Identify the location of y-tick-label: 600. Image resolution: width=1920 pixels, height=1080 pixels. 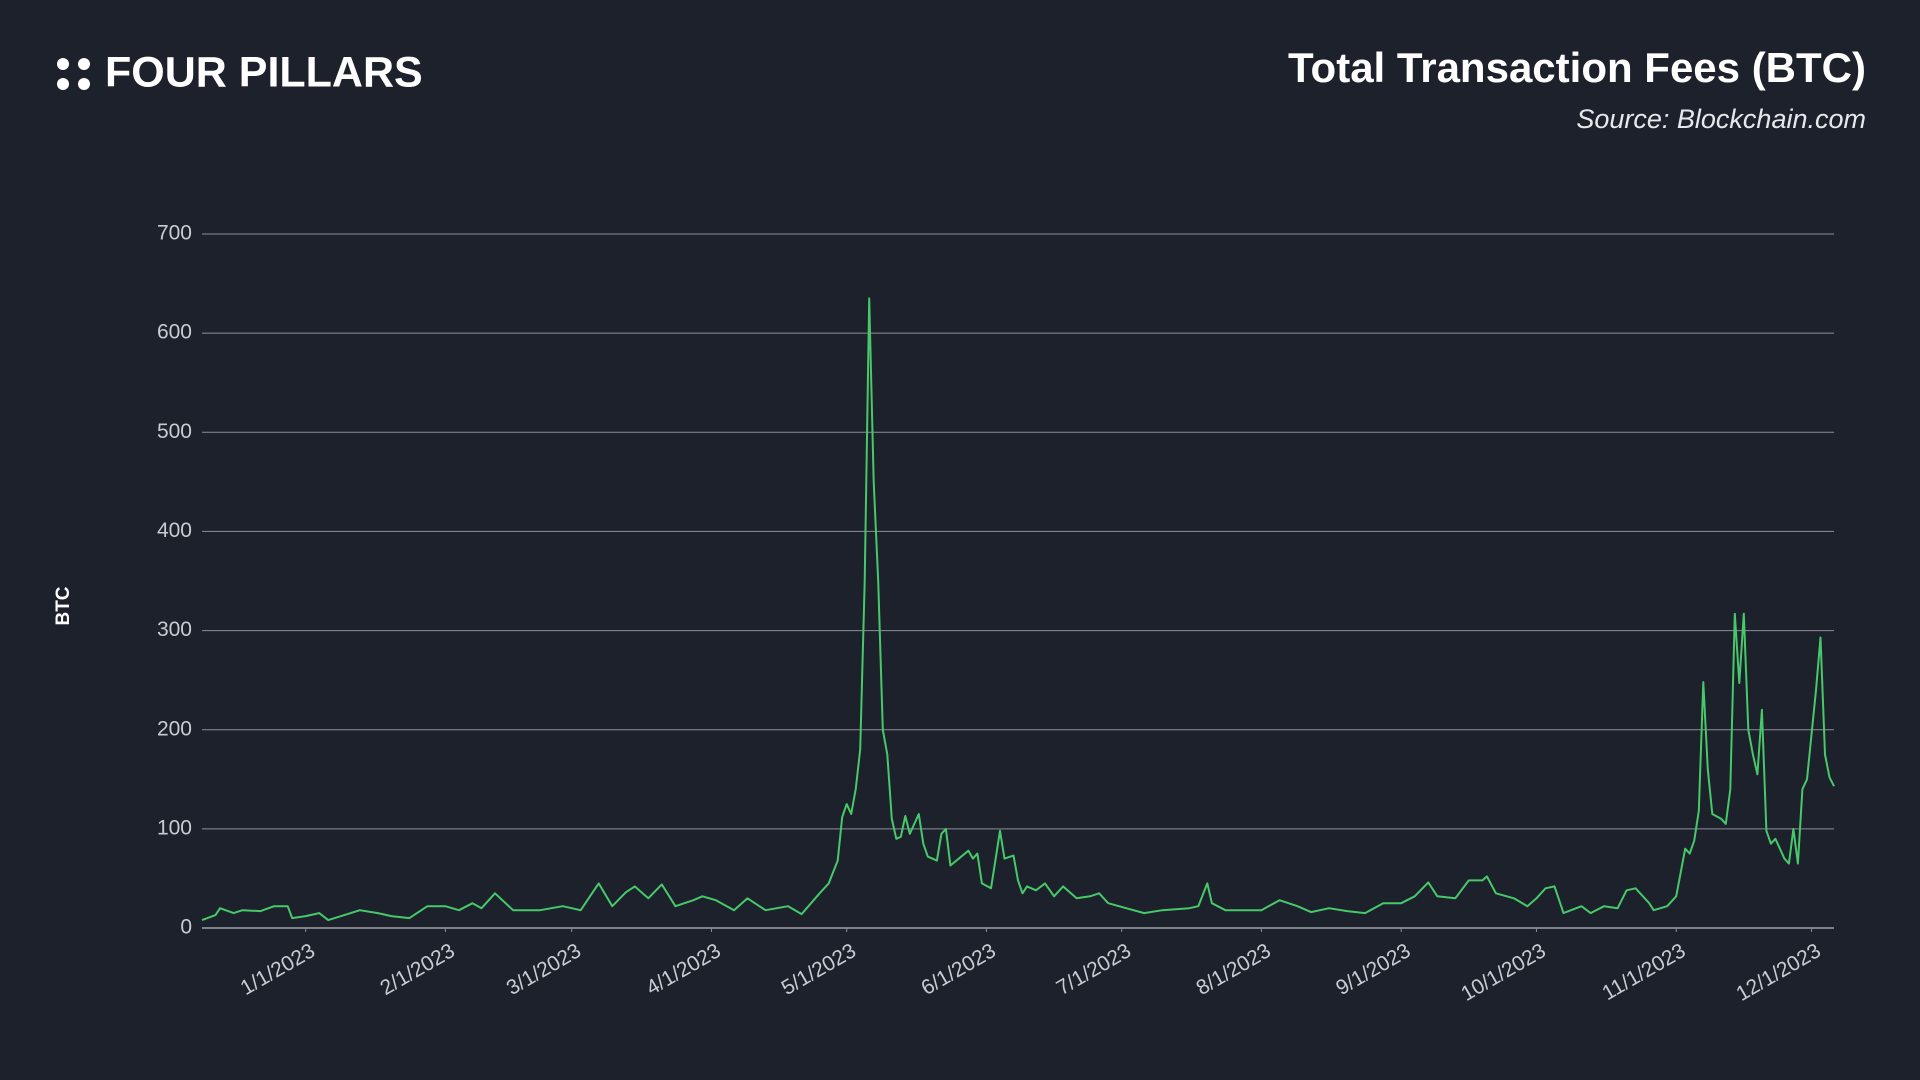
(174, 332).